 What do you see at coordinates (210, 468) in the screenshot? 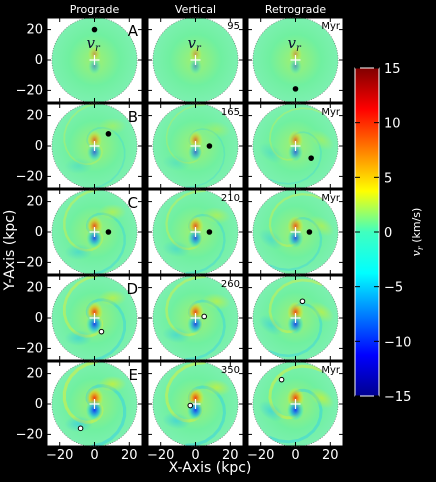
I see `x-axis-label: X-Axis (kpc)` at bounding box center [210, 468].